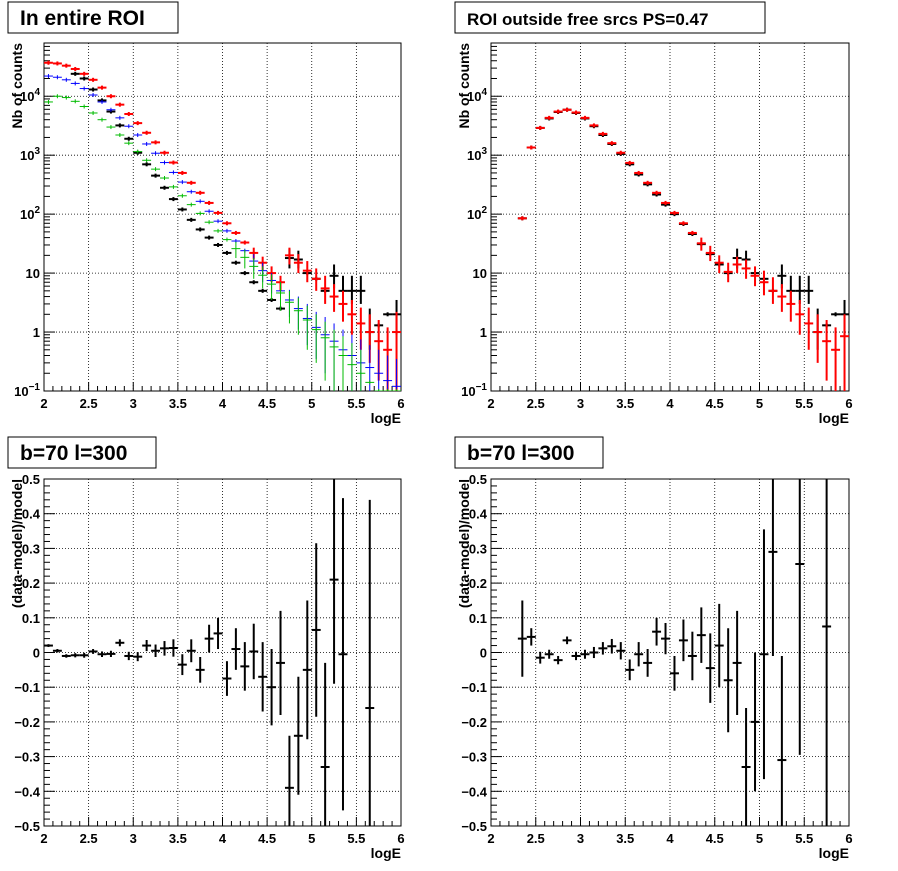  I want to click on x-tick-label: 5.5, so click(804, 403).